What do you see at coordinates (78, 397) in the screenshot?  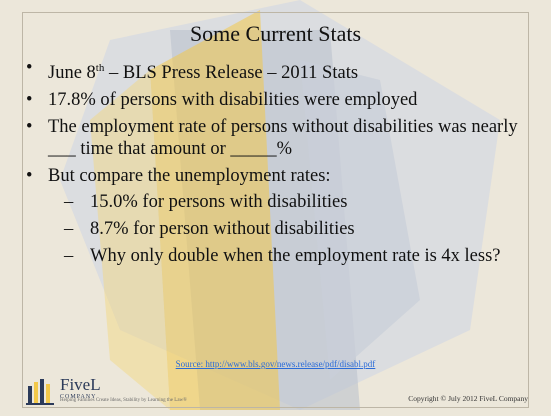 I see `logo-subtitle: COMPANY` at bounding box center [78, 397].